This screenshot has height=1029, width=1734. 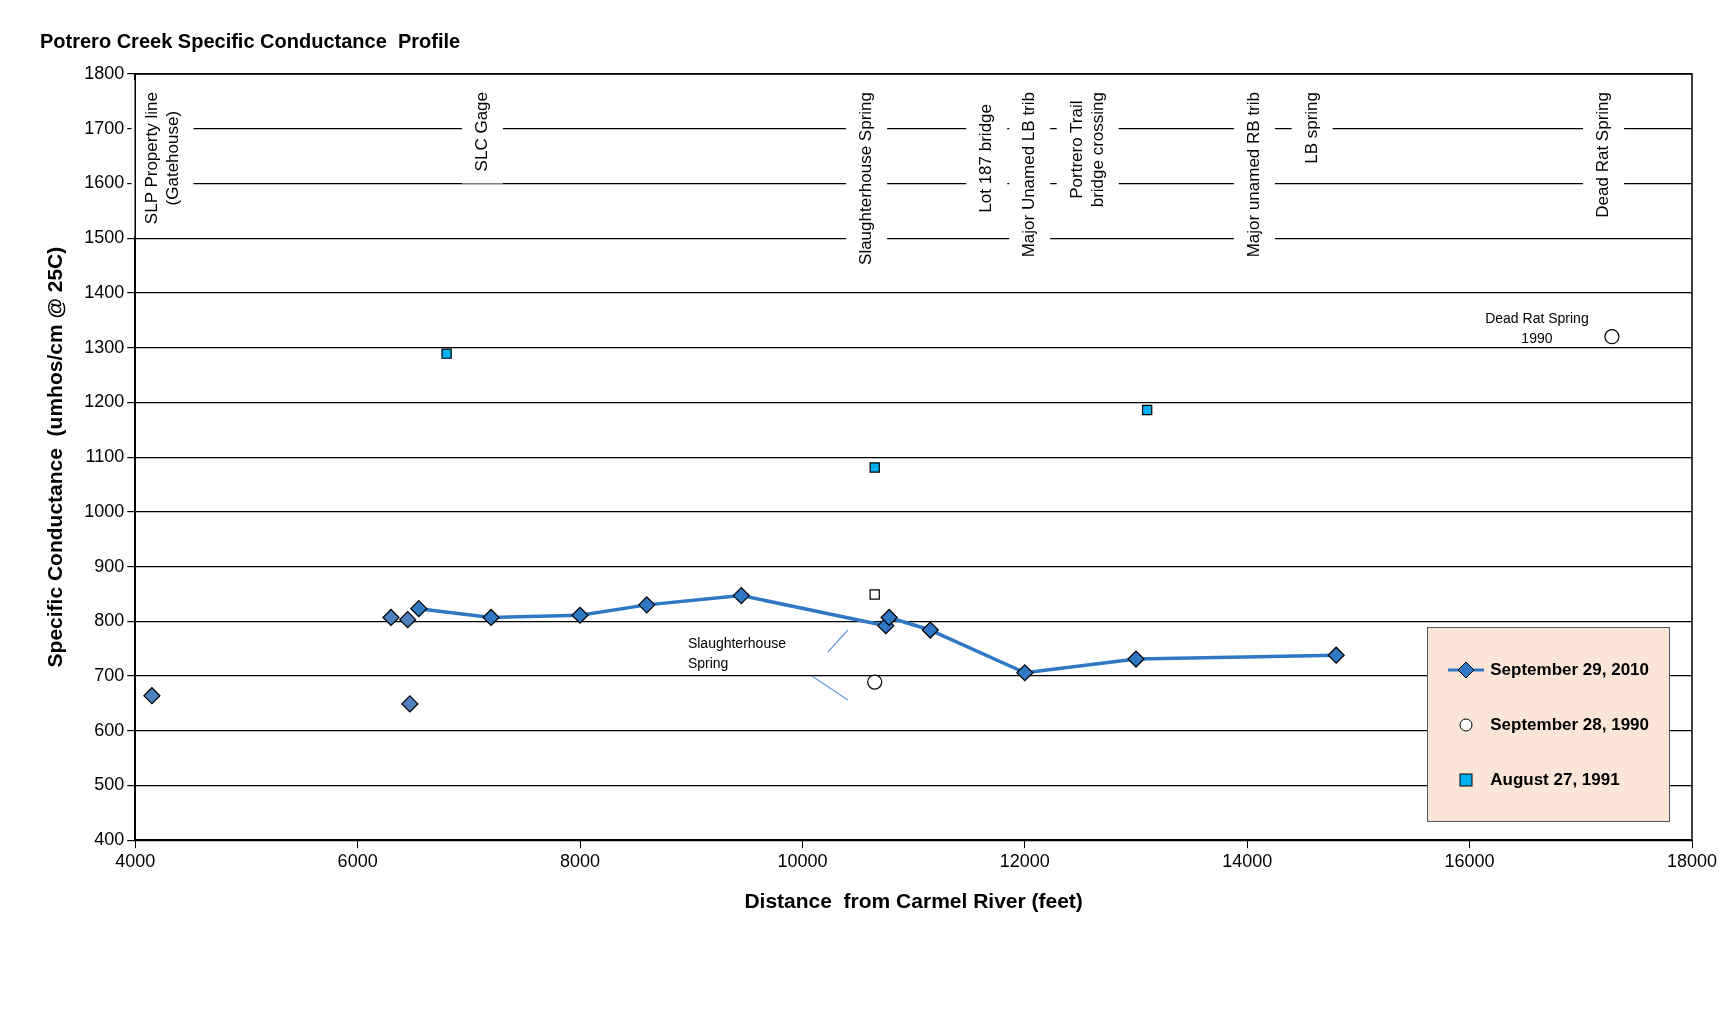 What do you see at coordinates (104, 346) in the screenshot?
I see `y-tick-label: 1300` at bounding box center [104, 346].